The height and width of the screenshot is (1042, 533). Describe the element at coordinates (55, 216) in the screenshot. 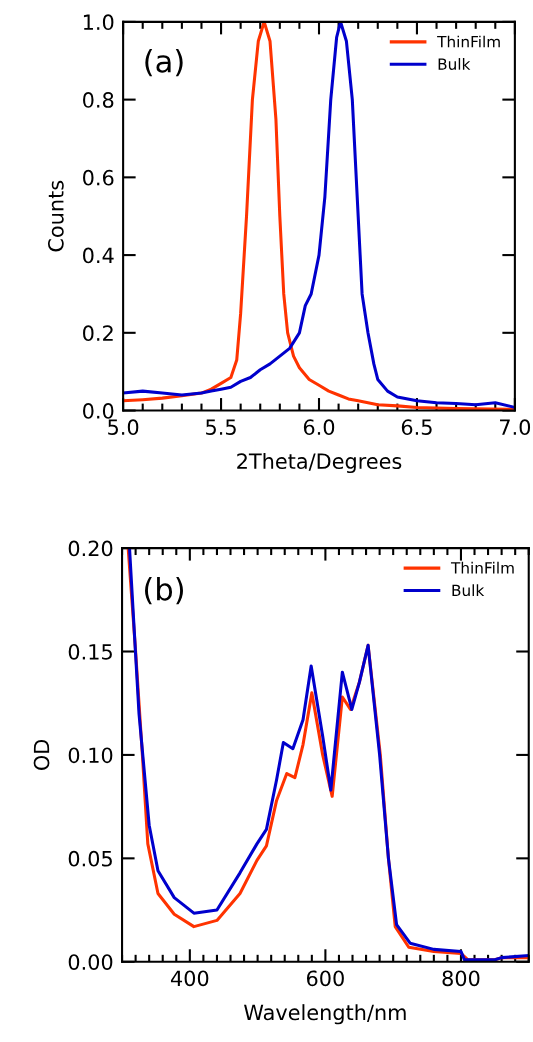

I see `y-axis-title: Counts` at that location.